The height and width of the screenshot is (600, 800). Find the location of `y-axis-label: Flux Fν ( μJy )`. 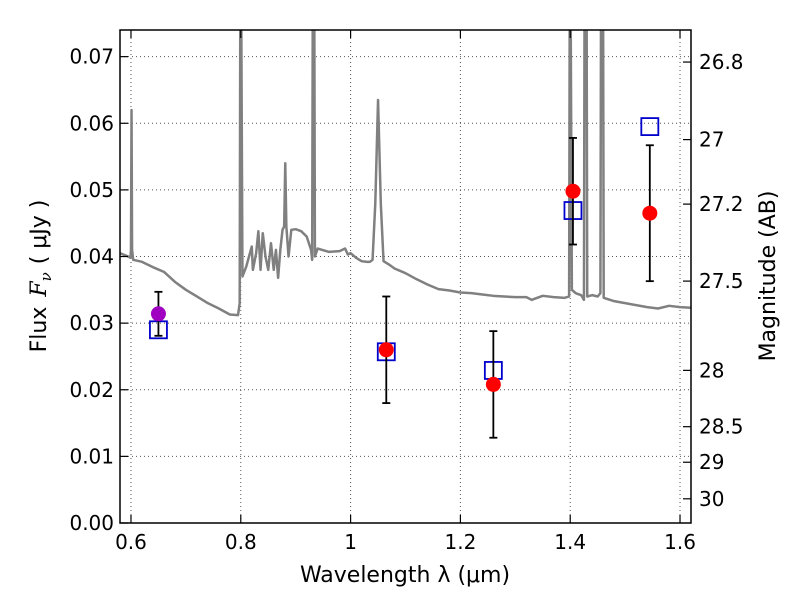

y-axis-label: Flux Fν ( μJy ) is located at coordinates (41, 276).